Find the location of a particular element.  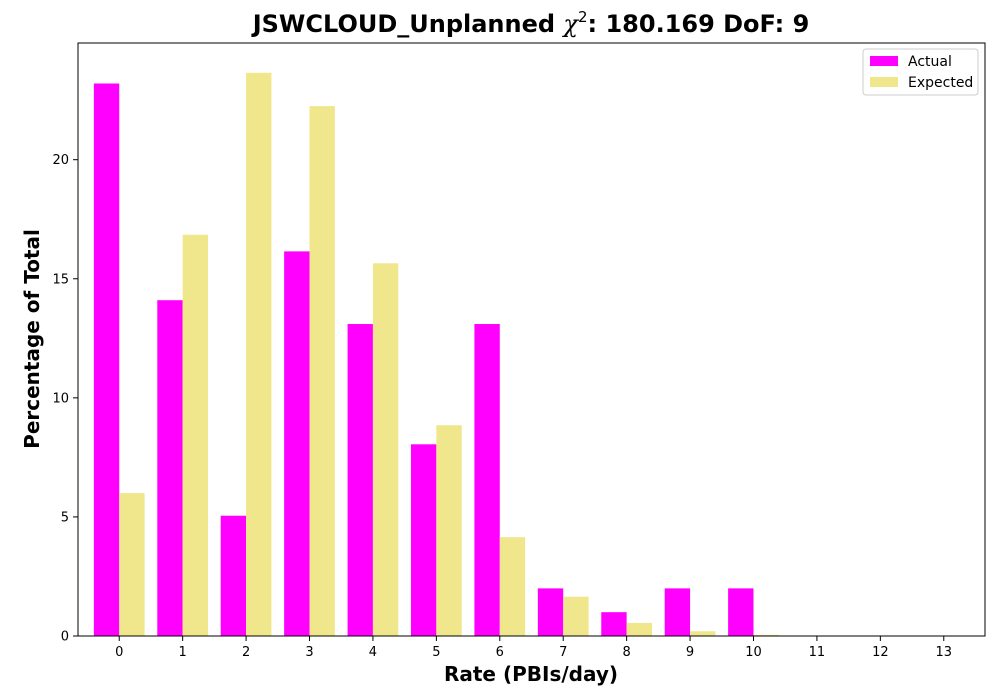

x-tick-label-4: 4 is located at coordinates (373, 652).